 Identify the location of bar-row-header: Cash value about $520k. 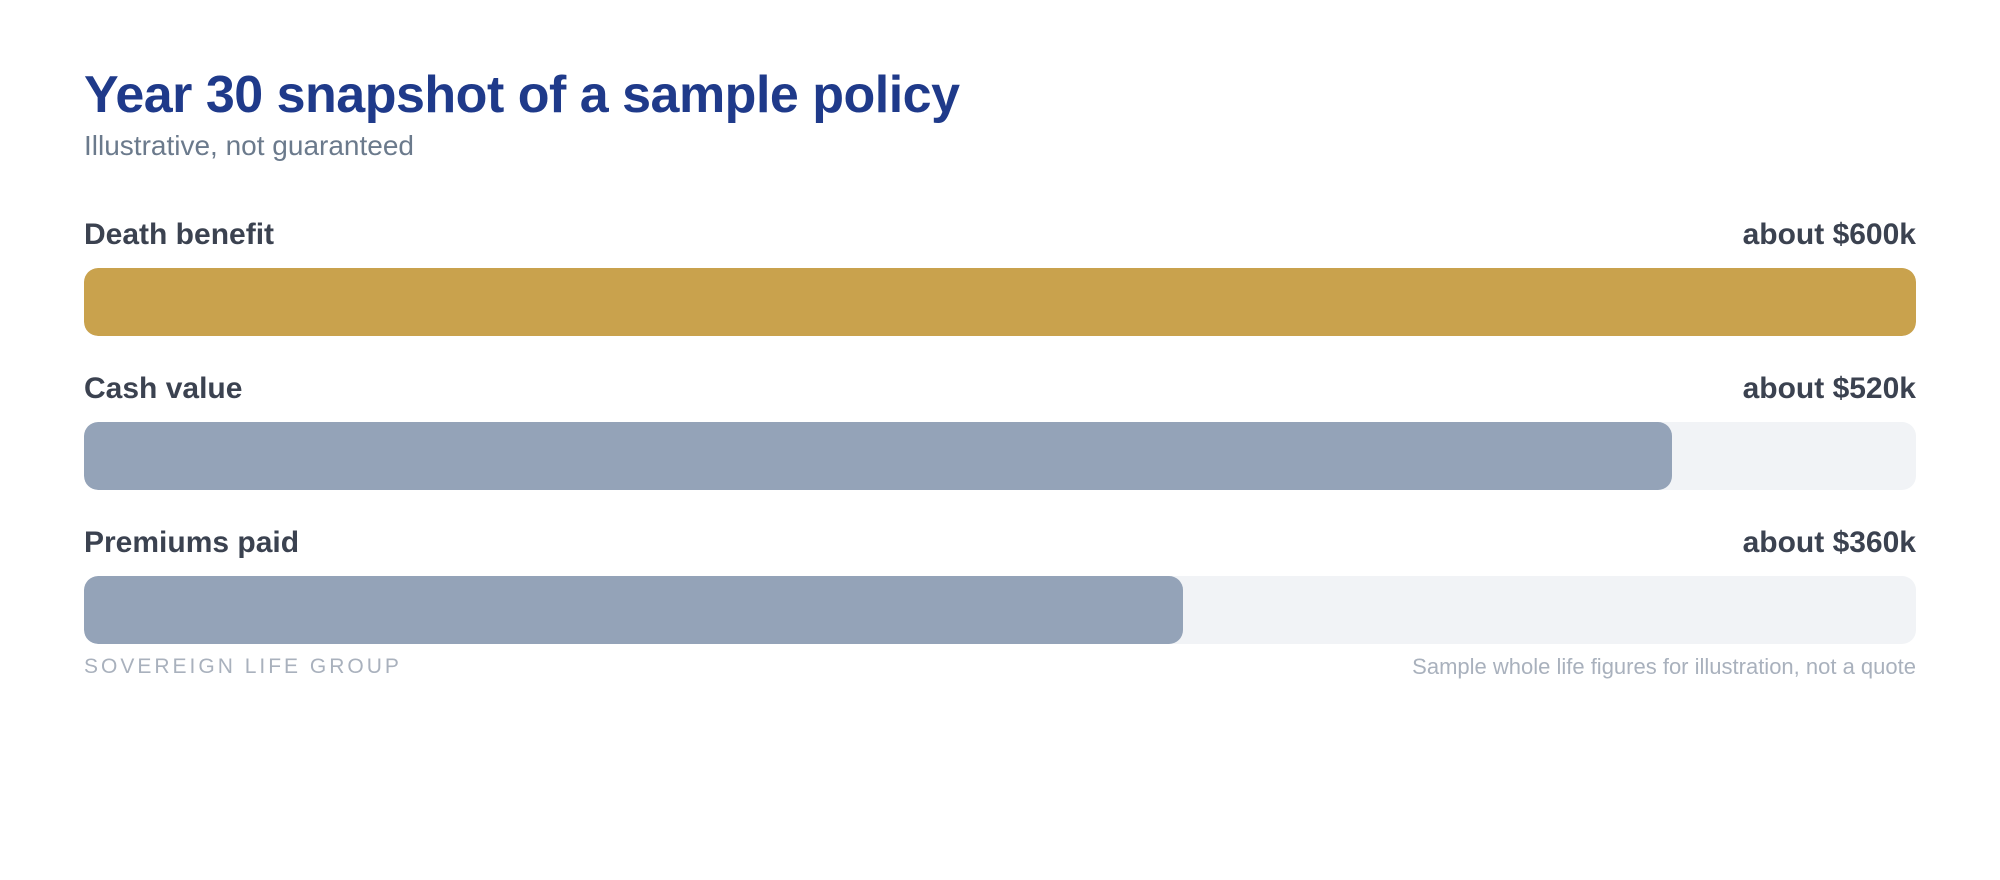
(1000, 389).